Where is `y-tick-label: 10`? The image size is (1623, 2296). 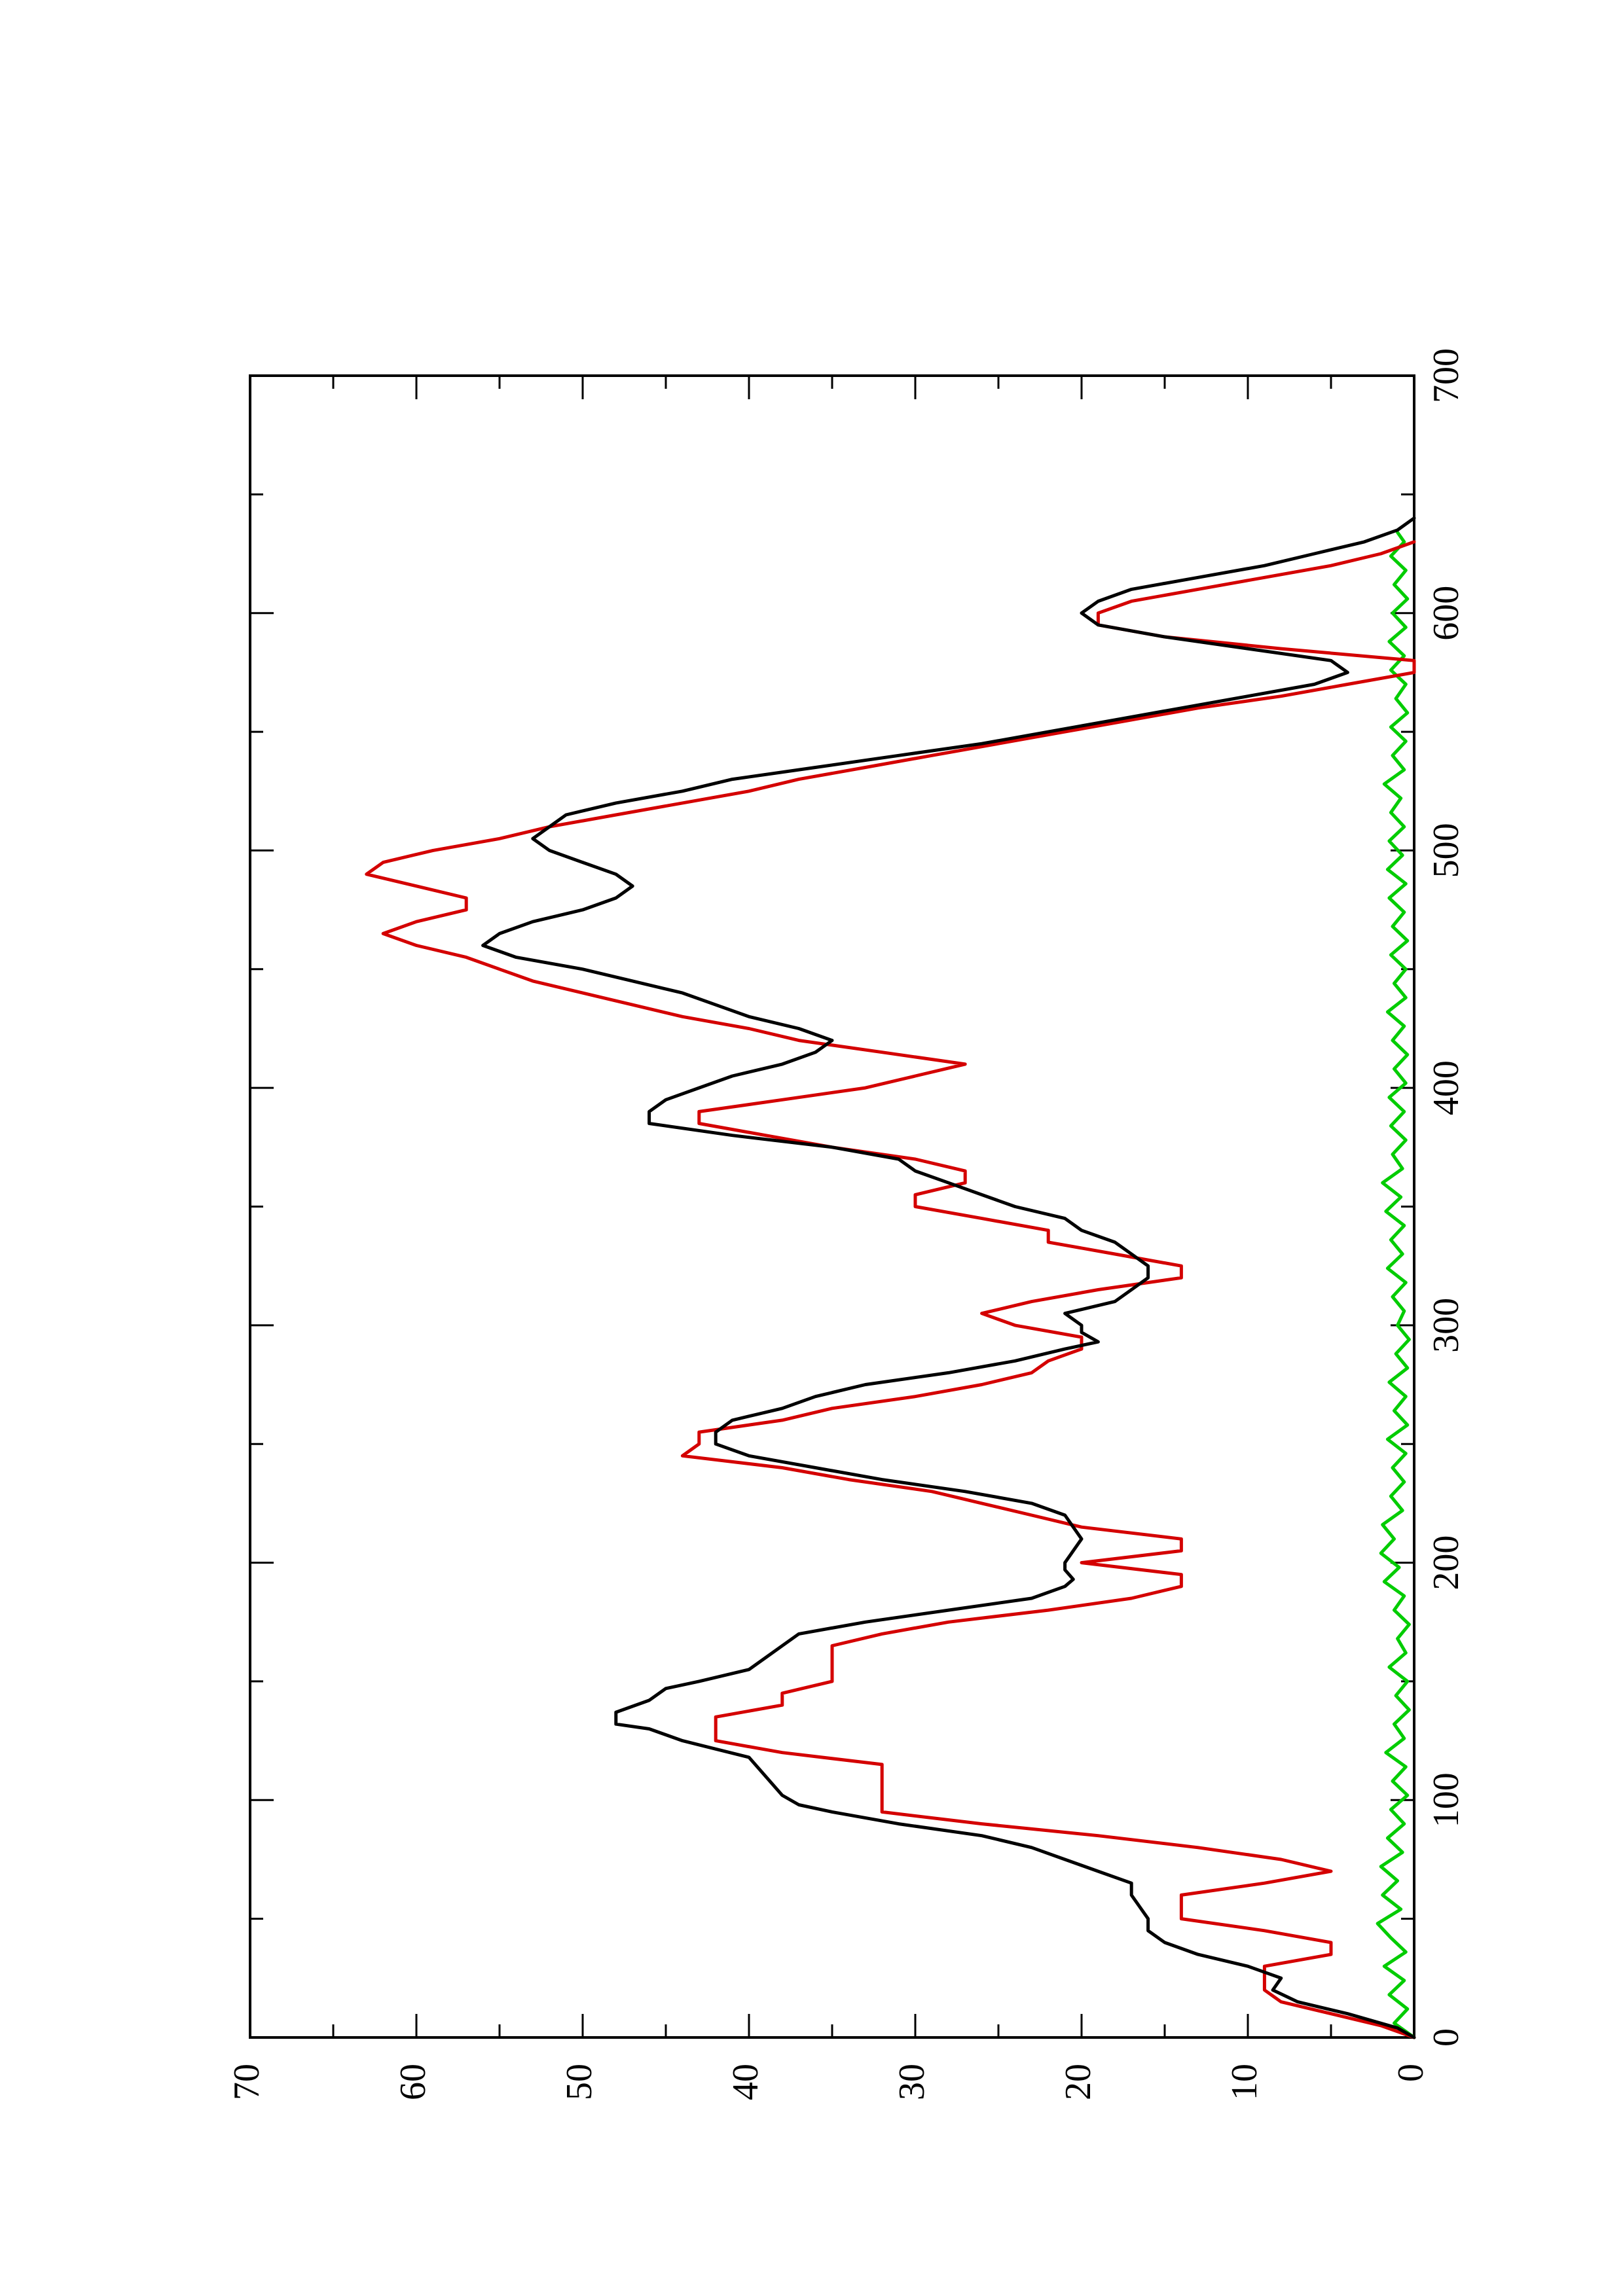 y-tick-label: 10 is located at coordinates (1244, 2082).